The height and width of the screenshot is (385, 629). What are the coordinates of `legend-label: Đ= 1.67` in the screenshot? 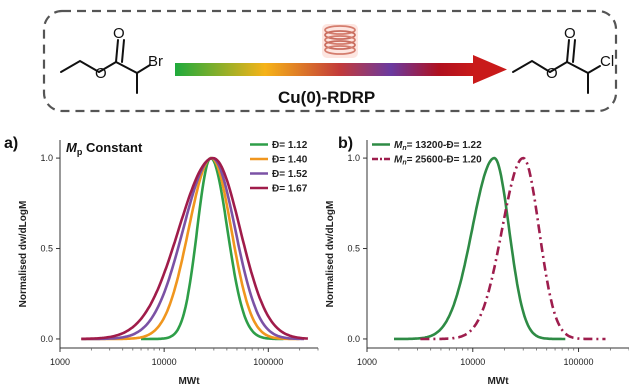 It's located at (290, 189).